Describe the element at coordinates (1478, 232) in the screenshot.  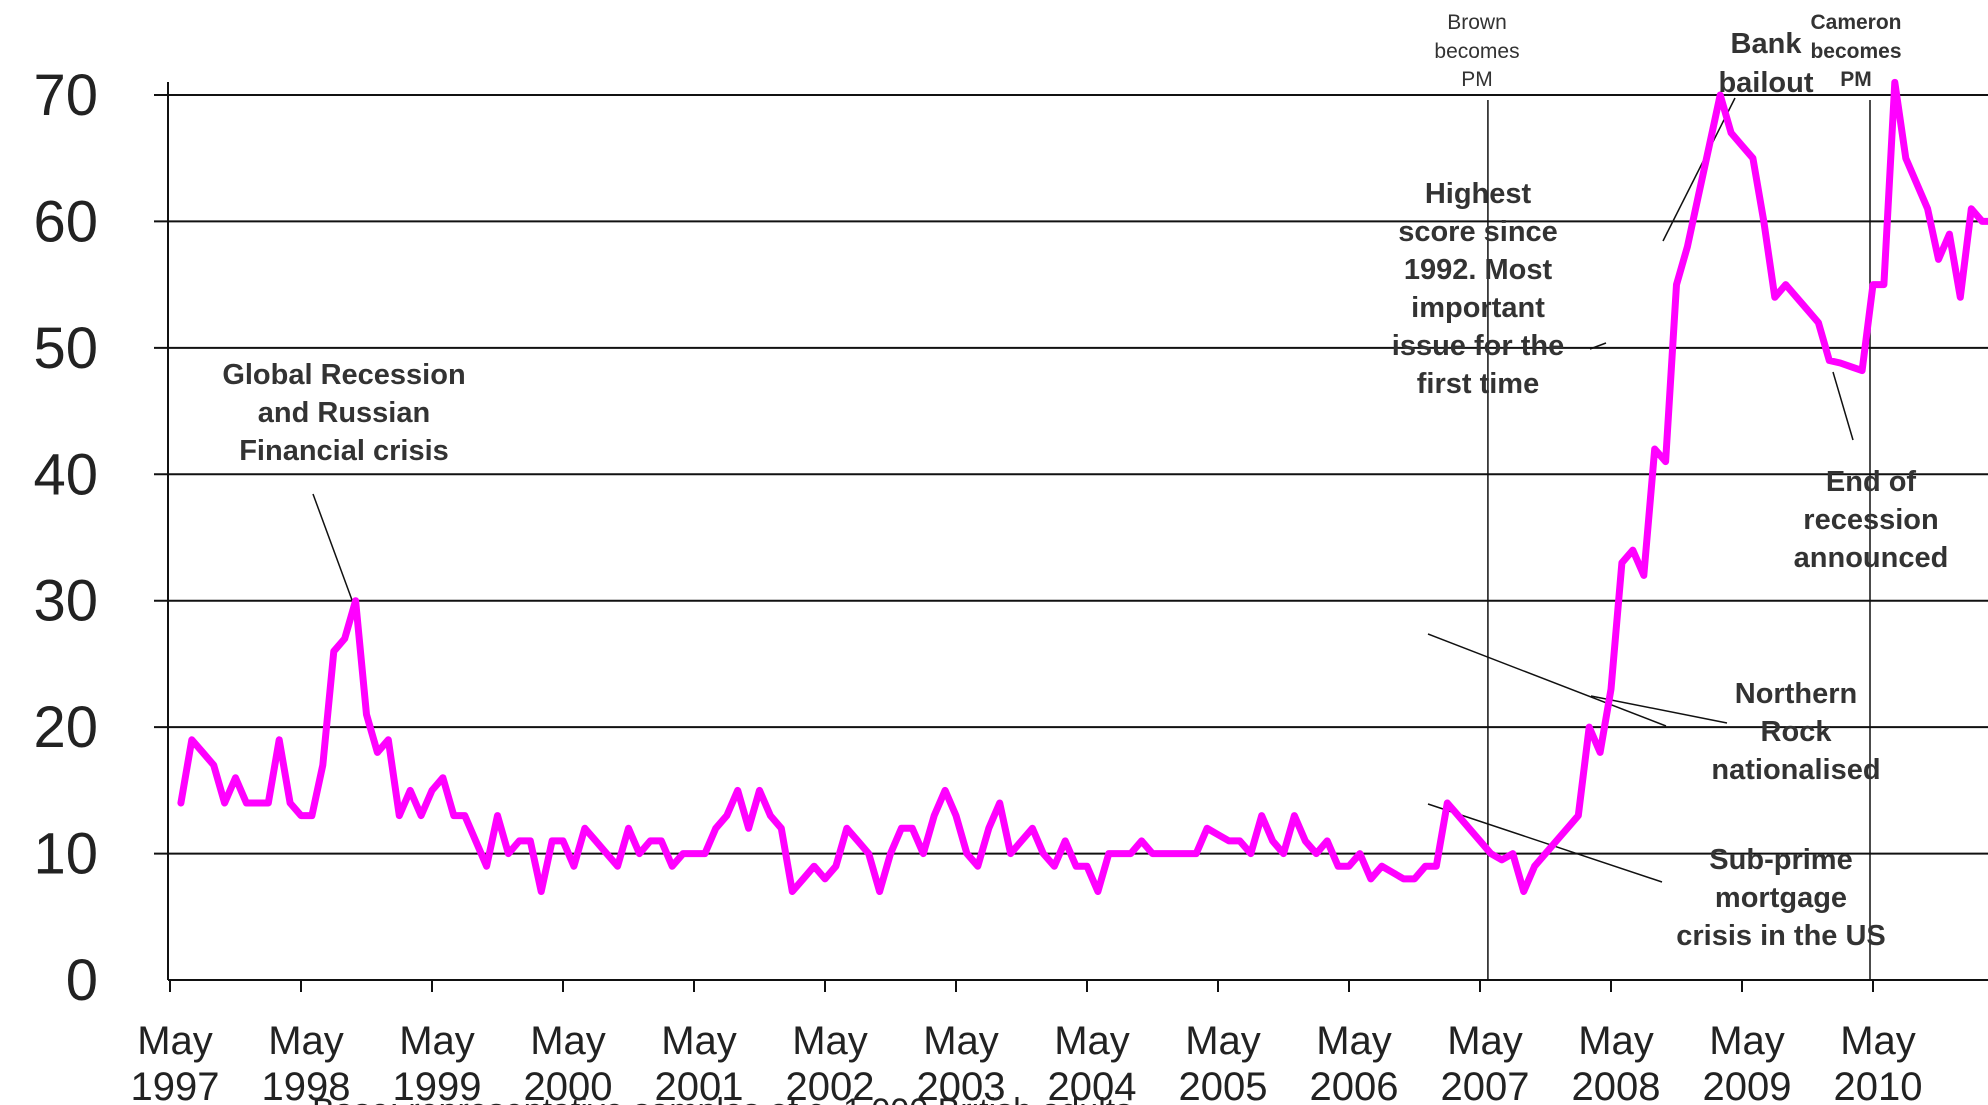
I see `annotation-text: score since` at that location.